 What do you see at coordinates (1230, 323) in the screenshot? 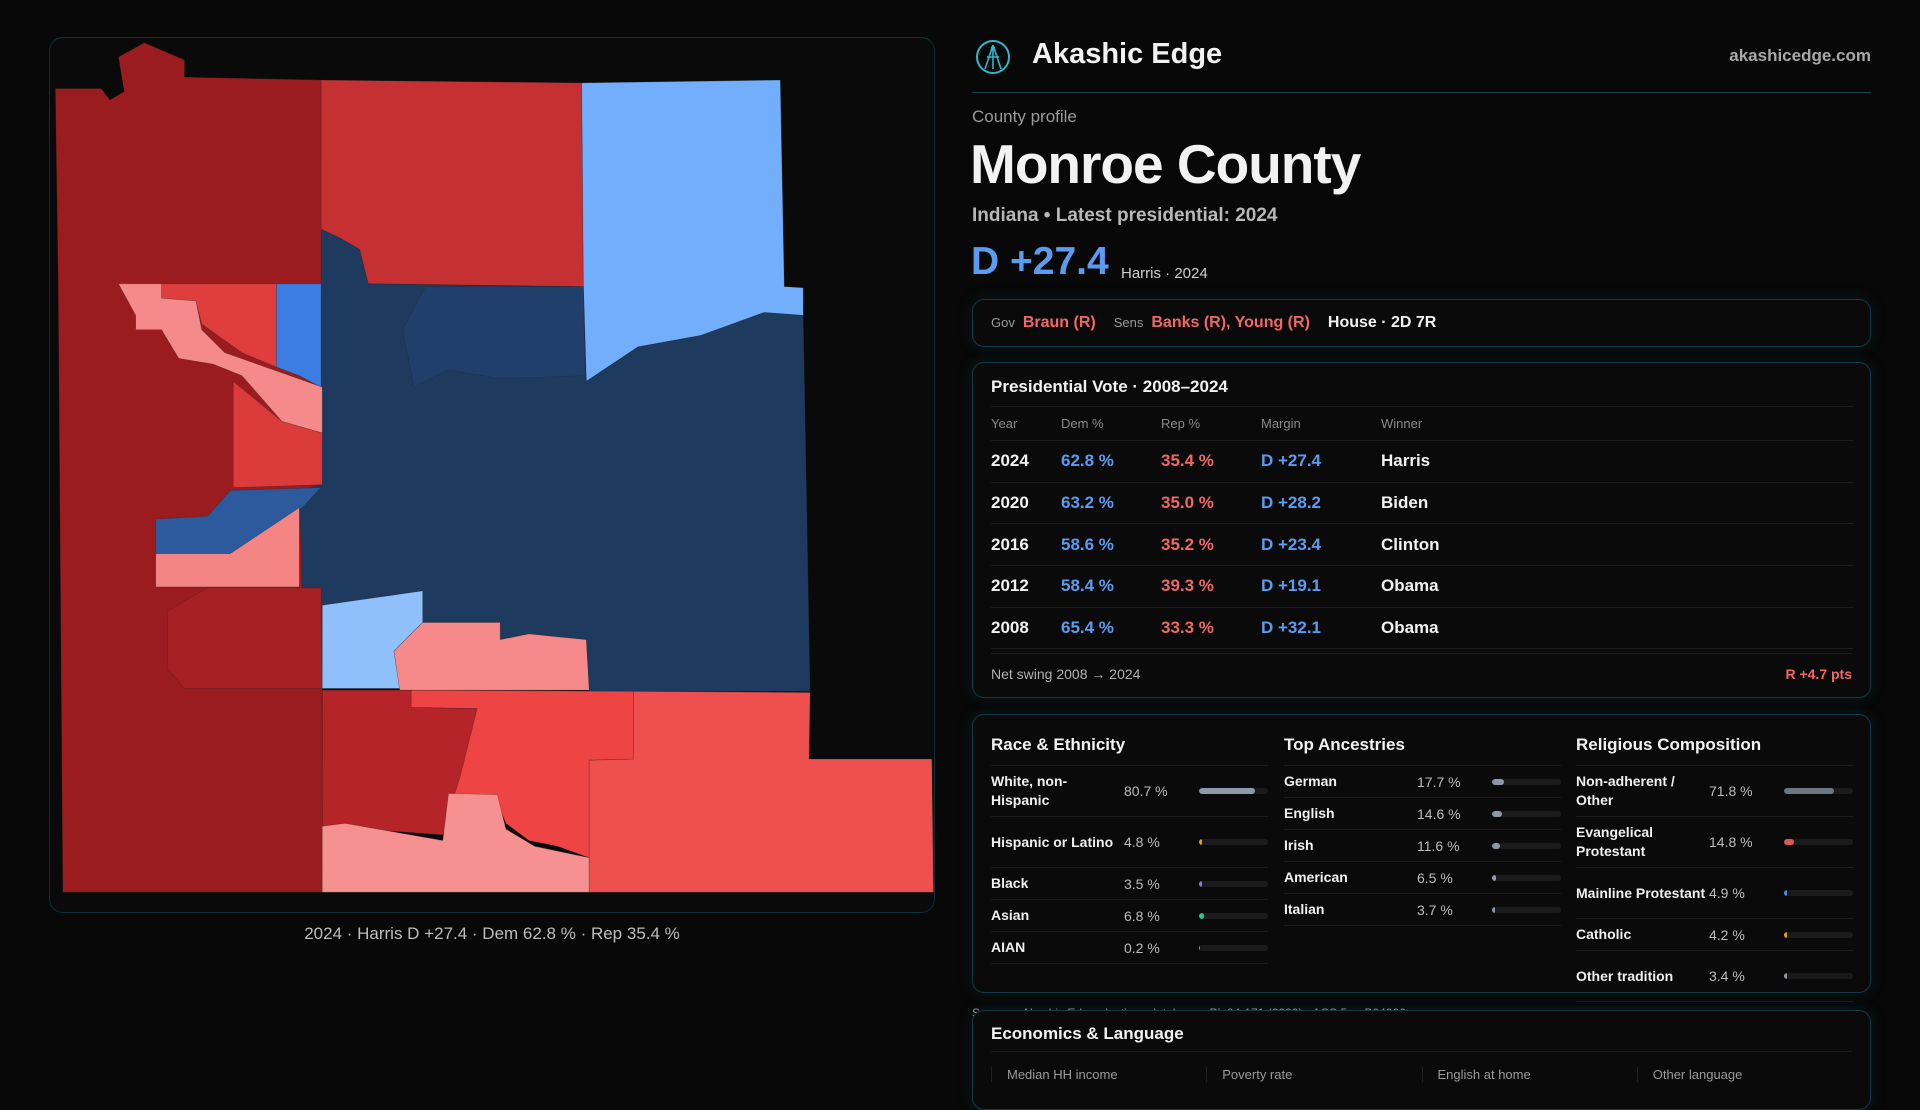
I see `senators: Banks (R), Young (R)` at bounding box center [1230, 323].